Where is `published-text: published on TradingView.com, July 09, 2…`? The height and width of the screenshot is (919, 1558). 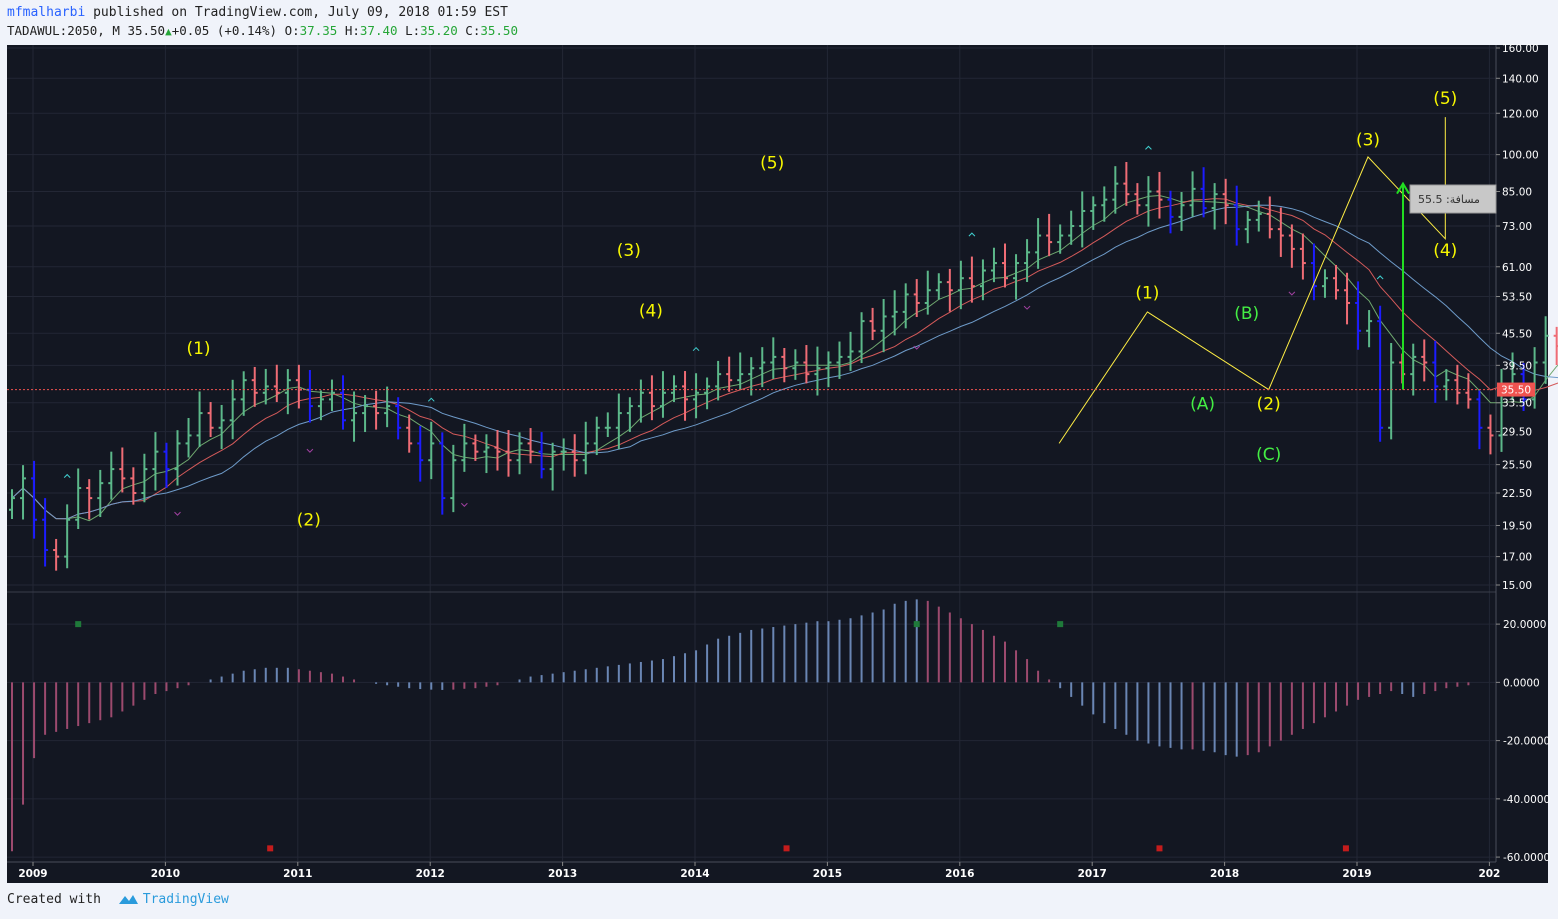 published-text: published on TradingView.com, July 09, 2… is located at coordinates (300, 12).